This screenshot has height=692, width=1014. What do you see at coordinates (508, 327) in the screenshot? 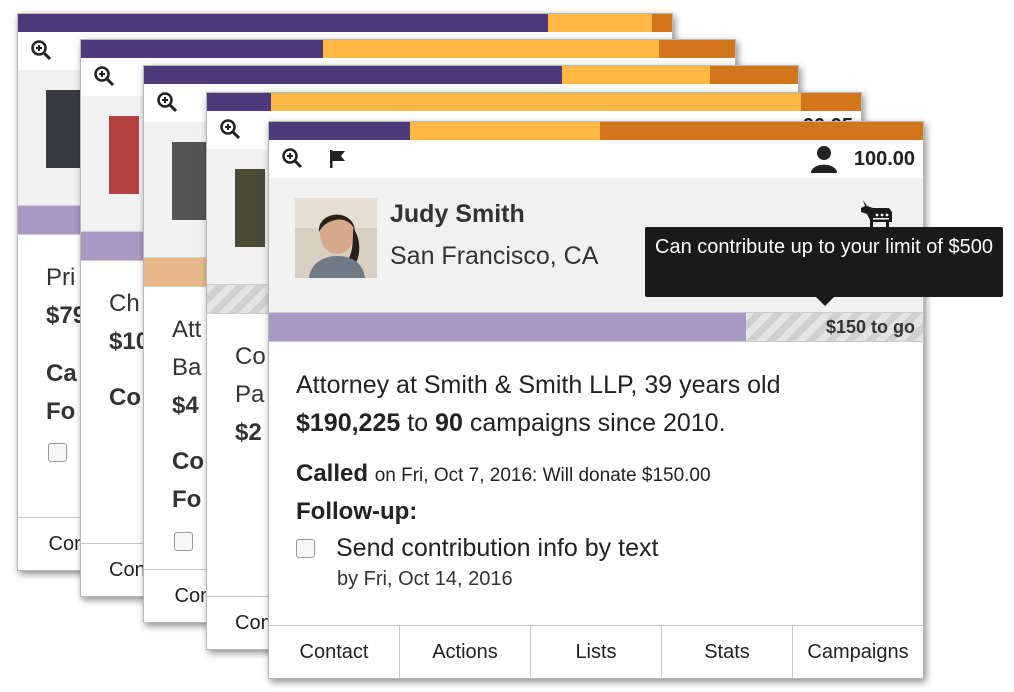
I see `donation-progress-fill` at bounding box center [508, 327].